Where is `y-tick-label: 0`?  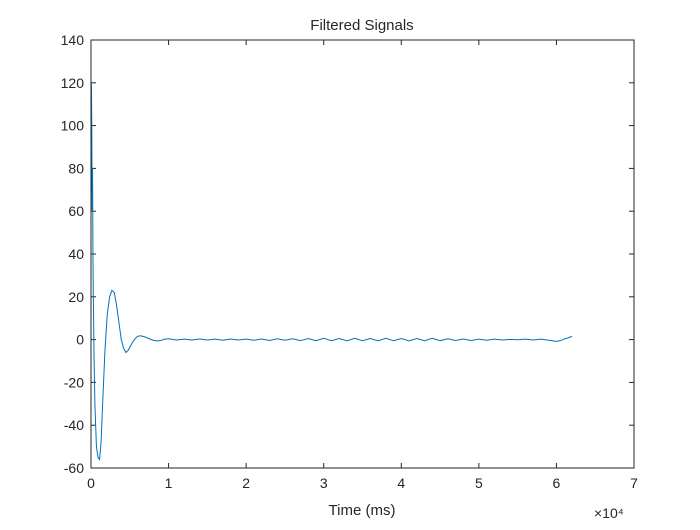
y-tick-label: 0 is located at coordinates (80, 340).